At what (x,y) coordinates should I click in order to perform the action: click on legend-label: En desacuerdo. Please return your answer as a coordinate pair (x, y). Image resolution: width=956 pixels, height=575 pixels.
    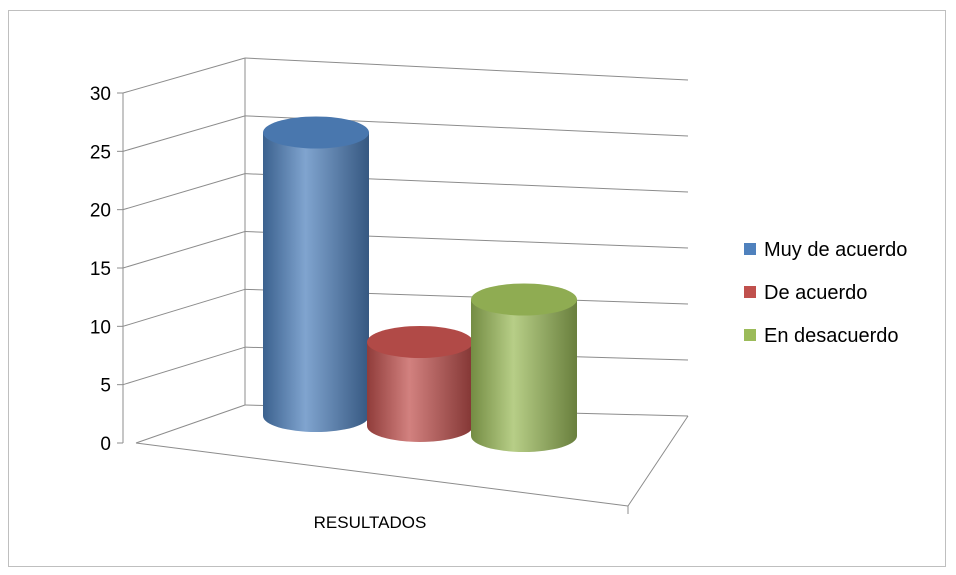
    Looking at the image, I should click on (831, 336).